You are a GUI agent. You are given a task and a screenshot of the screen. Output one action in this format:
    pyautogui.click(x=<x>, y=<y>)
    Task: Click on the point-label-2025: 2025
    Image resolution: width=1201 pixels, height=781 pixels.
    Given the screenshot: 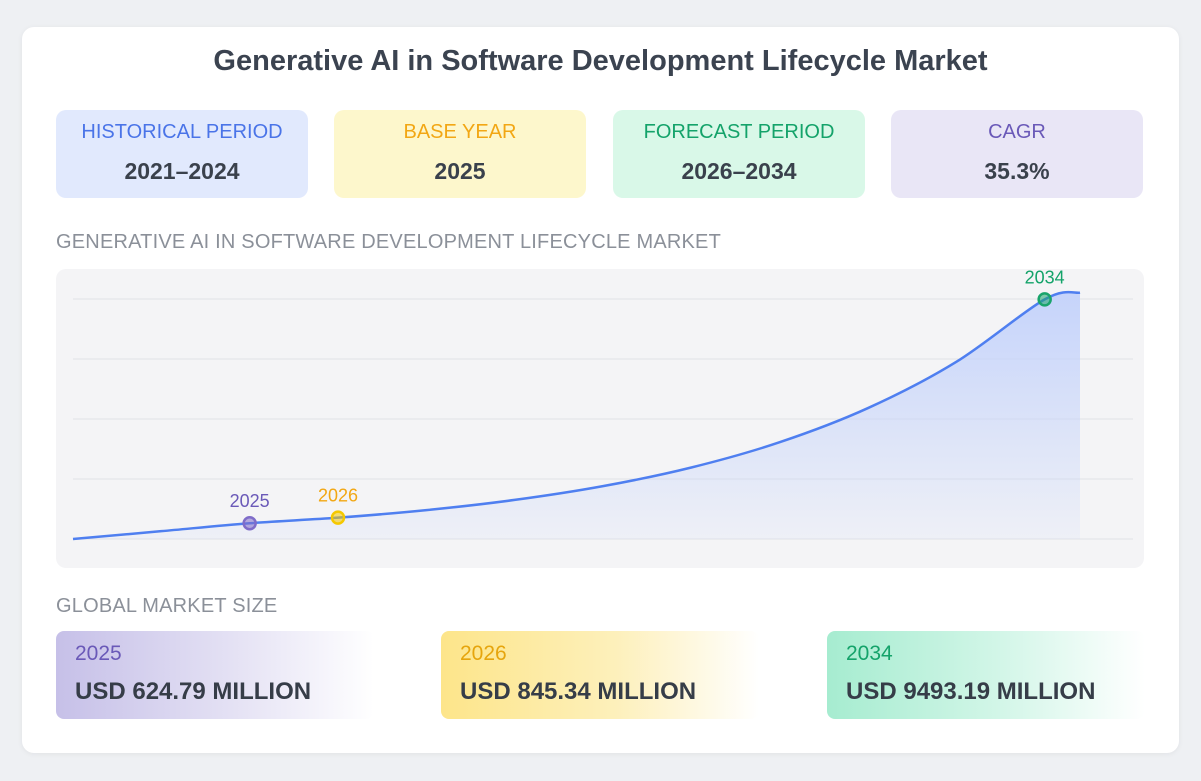 What is the action you would take?
    pyautogui.click(x=250, y=501)
    